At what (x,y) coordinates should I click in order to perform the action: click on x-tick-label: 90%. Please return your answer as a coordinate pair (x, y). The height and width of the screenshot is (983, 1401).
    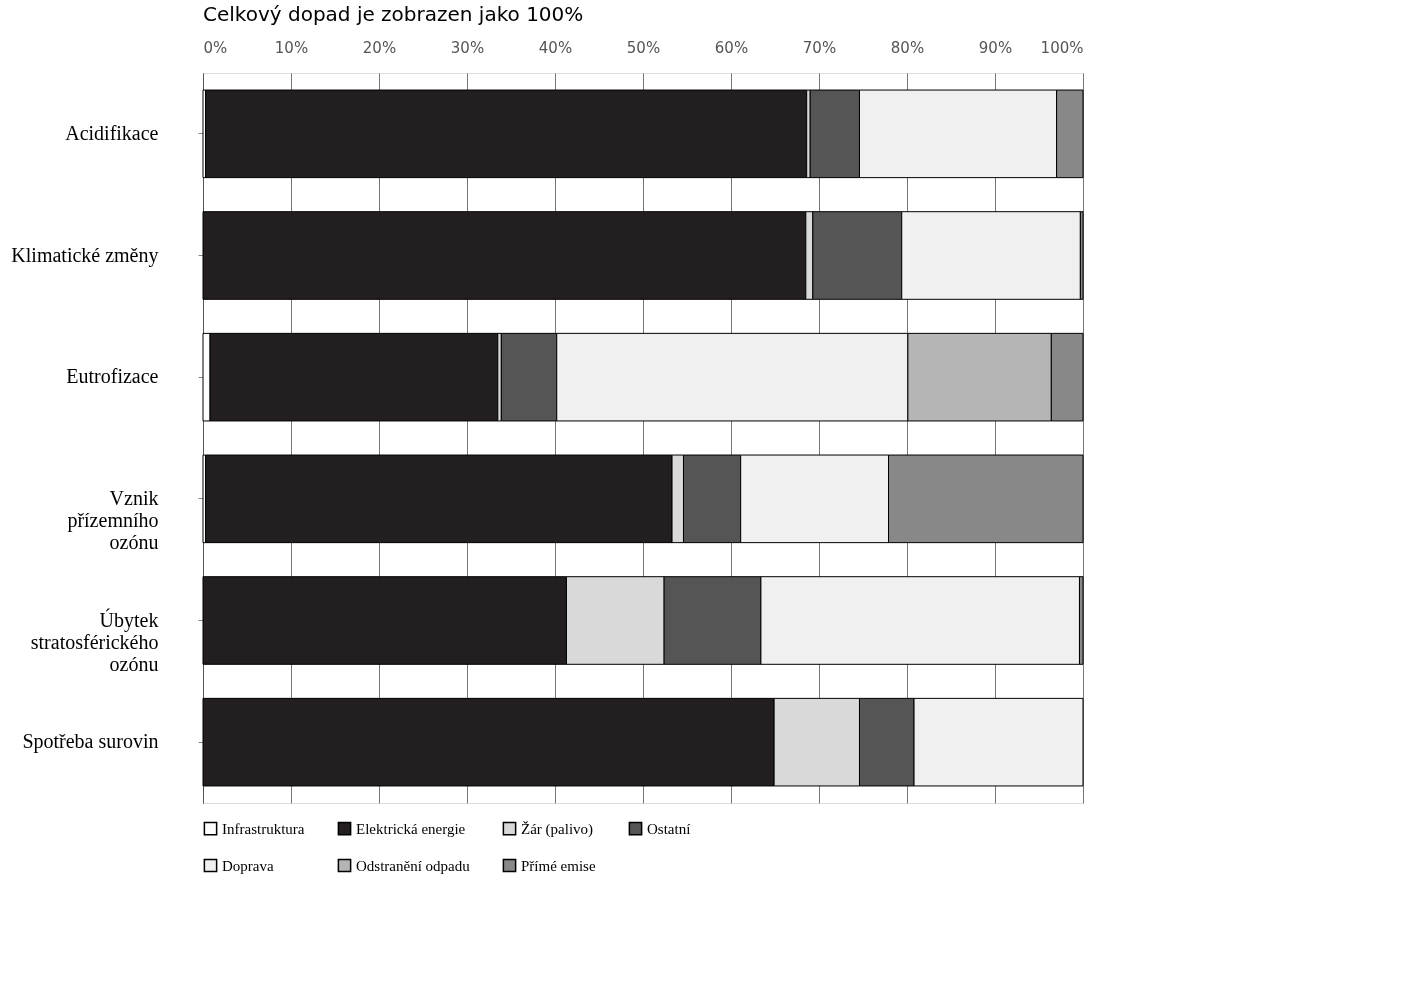
    Looking at the image, I should click on (995, 47).